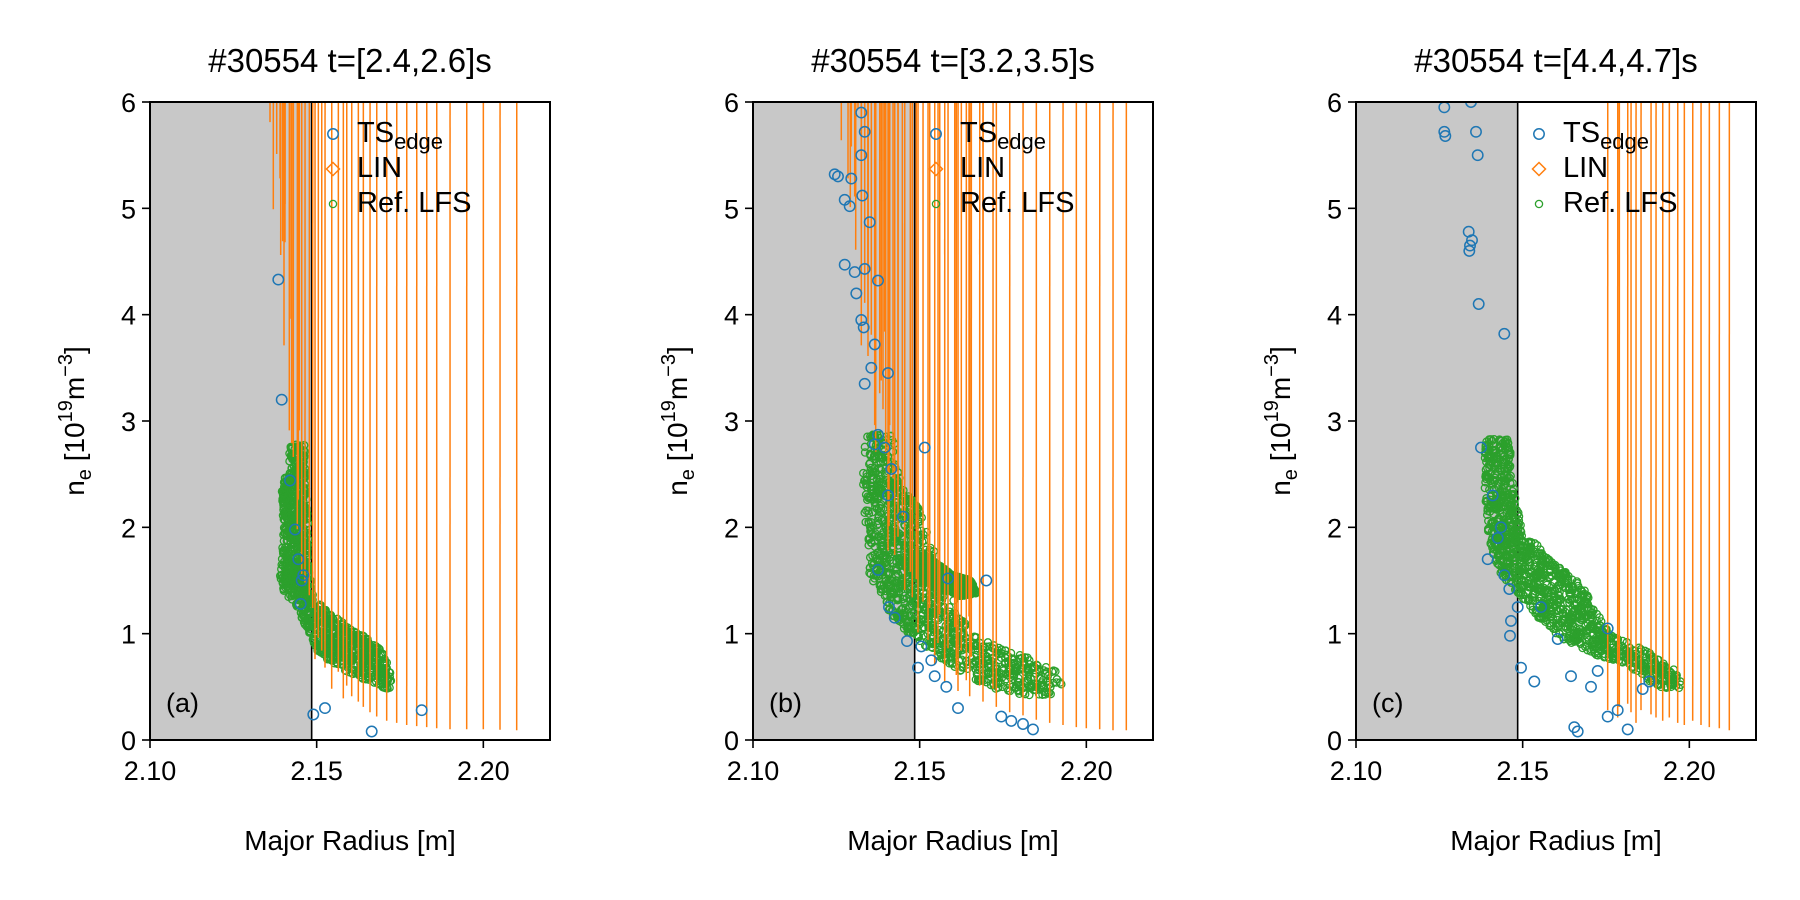 The image size is (1800, 900). Describe the element at coordinates (74, 488) in the screenshot. I see `y-axis-label-part: n` at that location.